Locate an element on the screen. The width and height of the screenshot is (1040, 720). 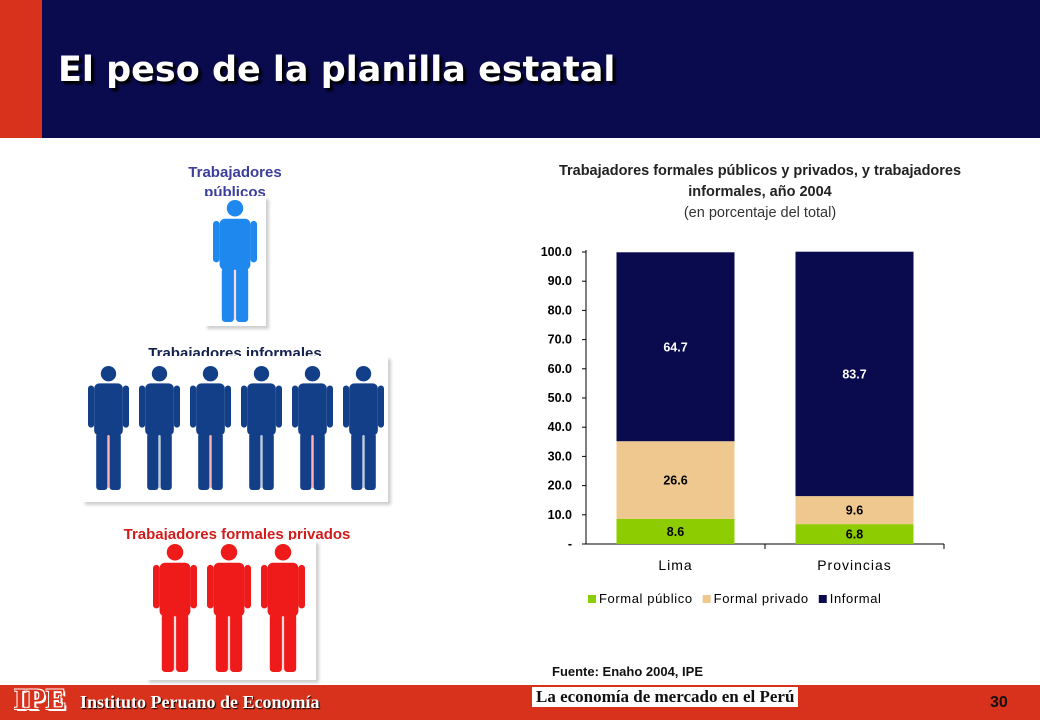
y-tick-label: 50.0 is located at coordinates (560, 398).